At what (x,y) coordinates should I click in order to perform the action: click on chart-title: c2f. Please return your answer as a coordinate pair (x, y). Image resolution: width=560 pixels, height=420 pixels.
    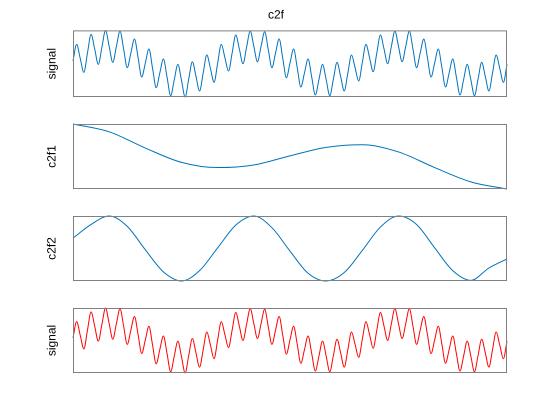
    Looking at the image, I should click on (276, 15).